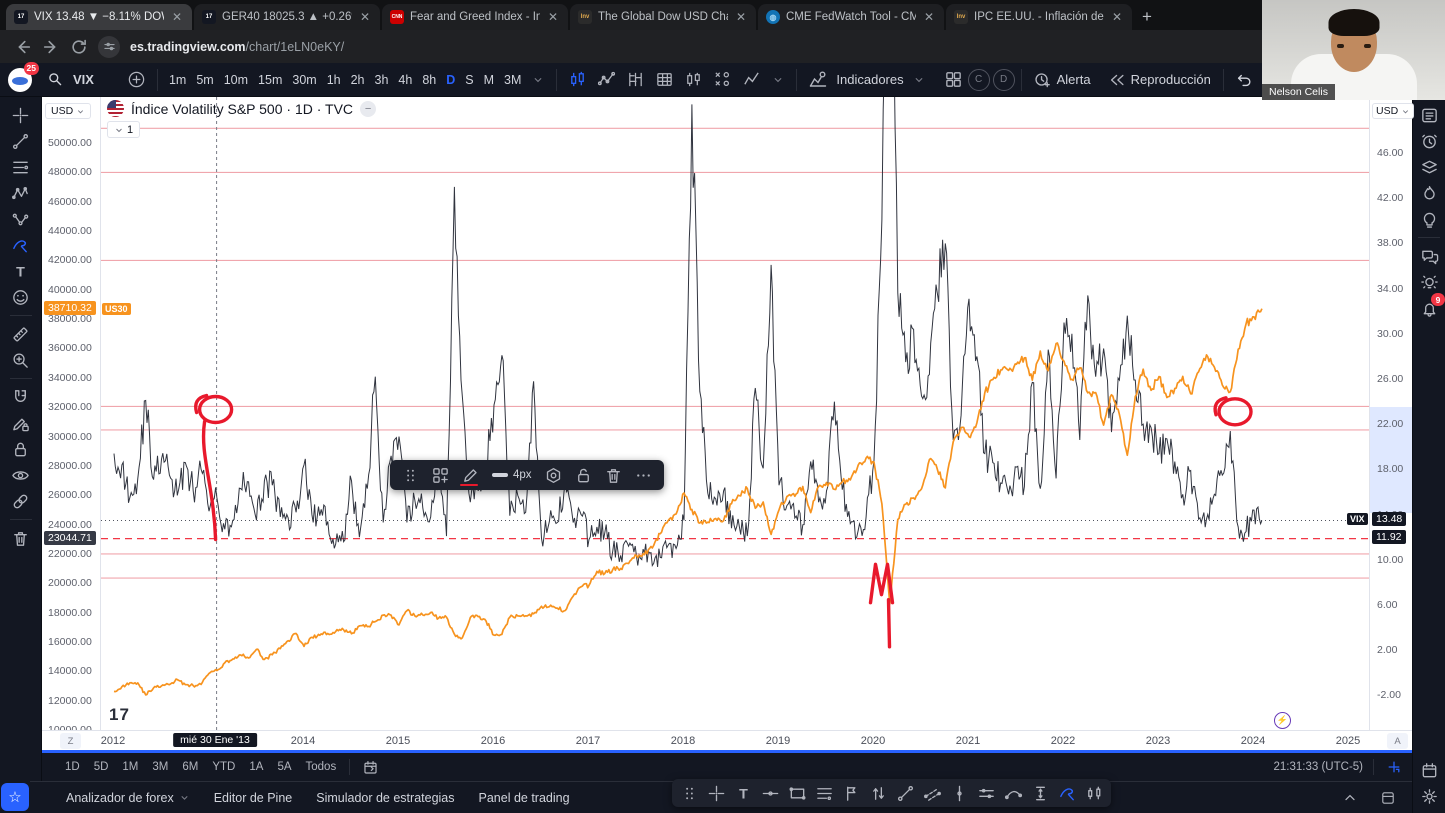 The image size is (1445, 813). I want to click on layers-icon, so click(1429, 167).